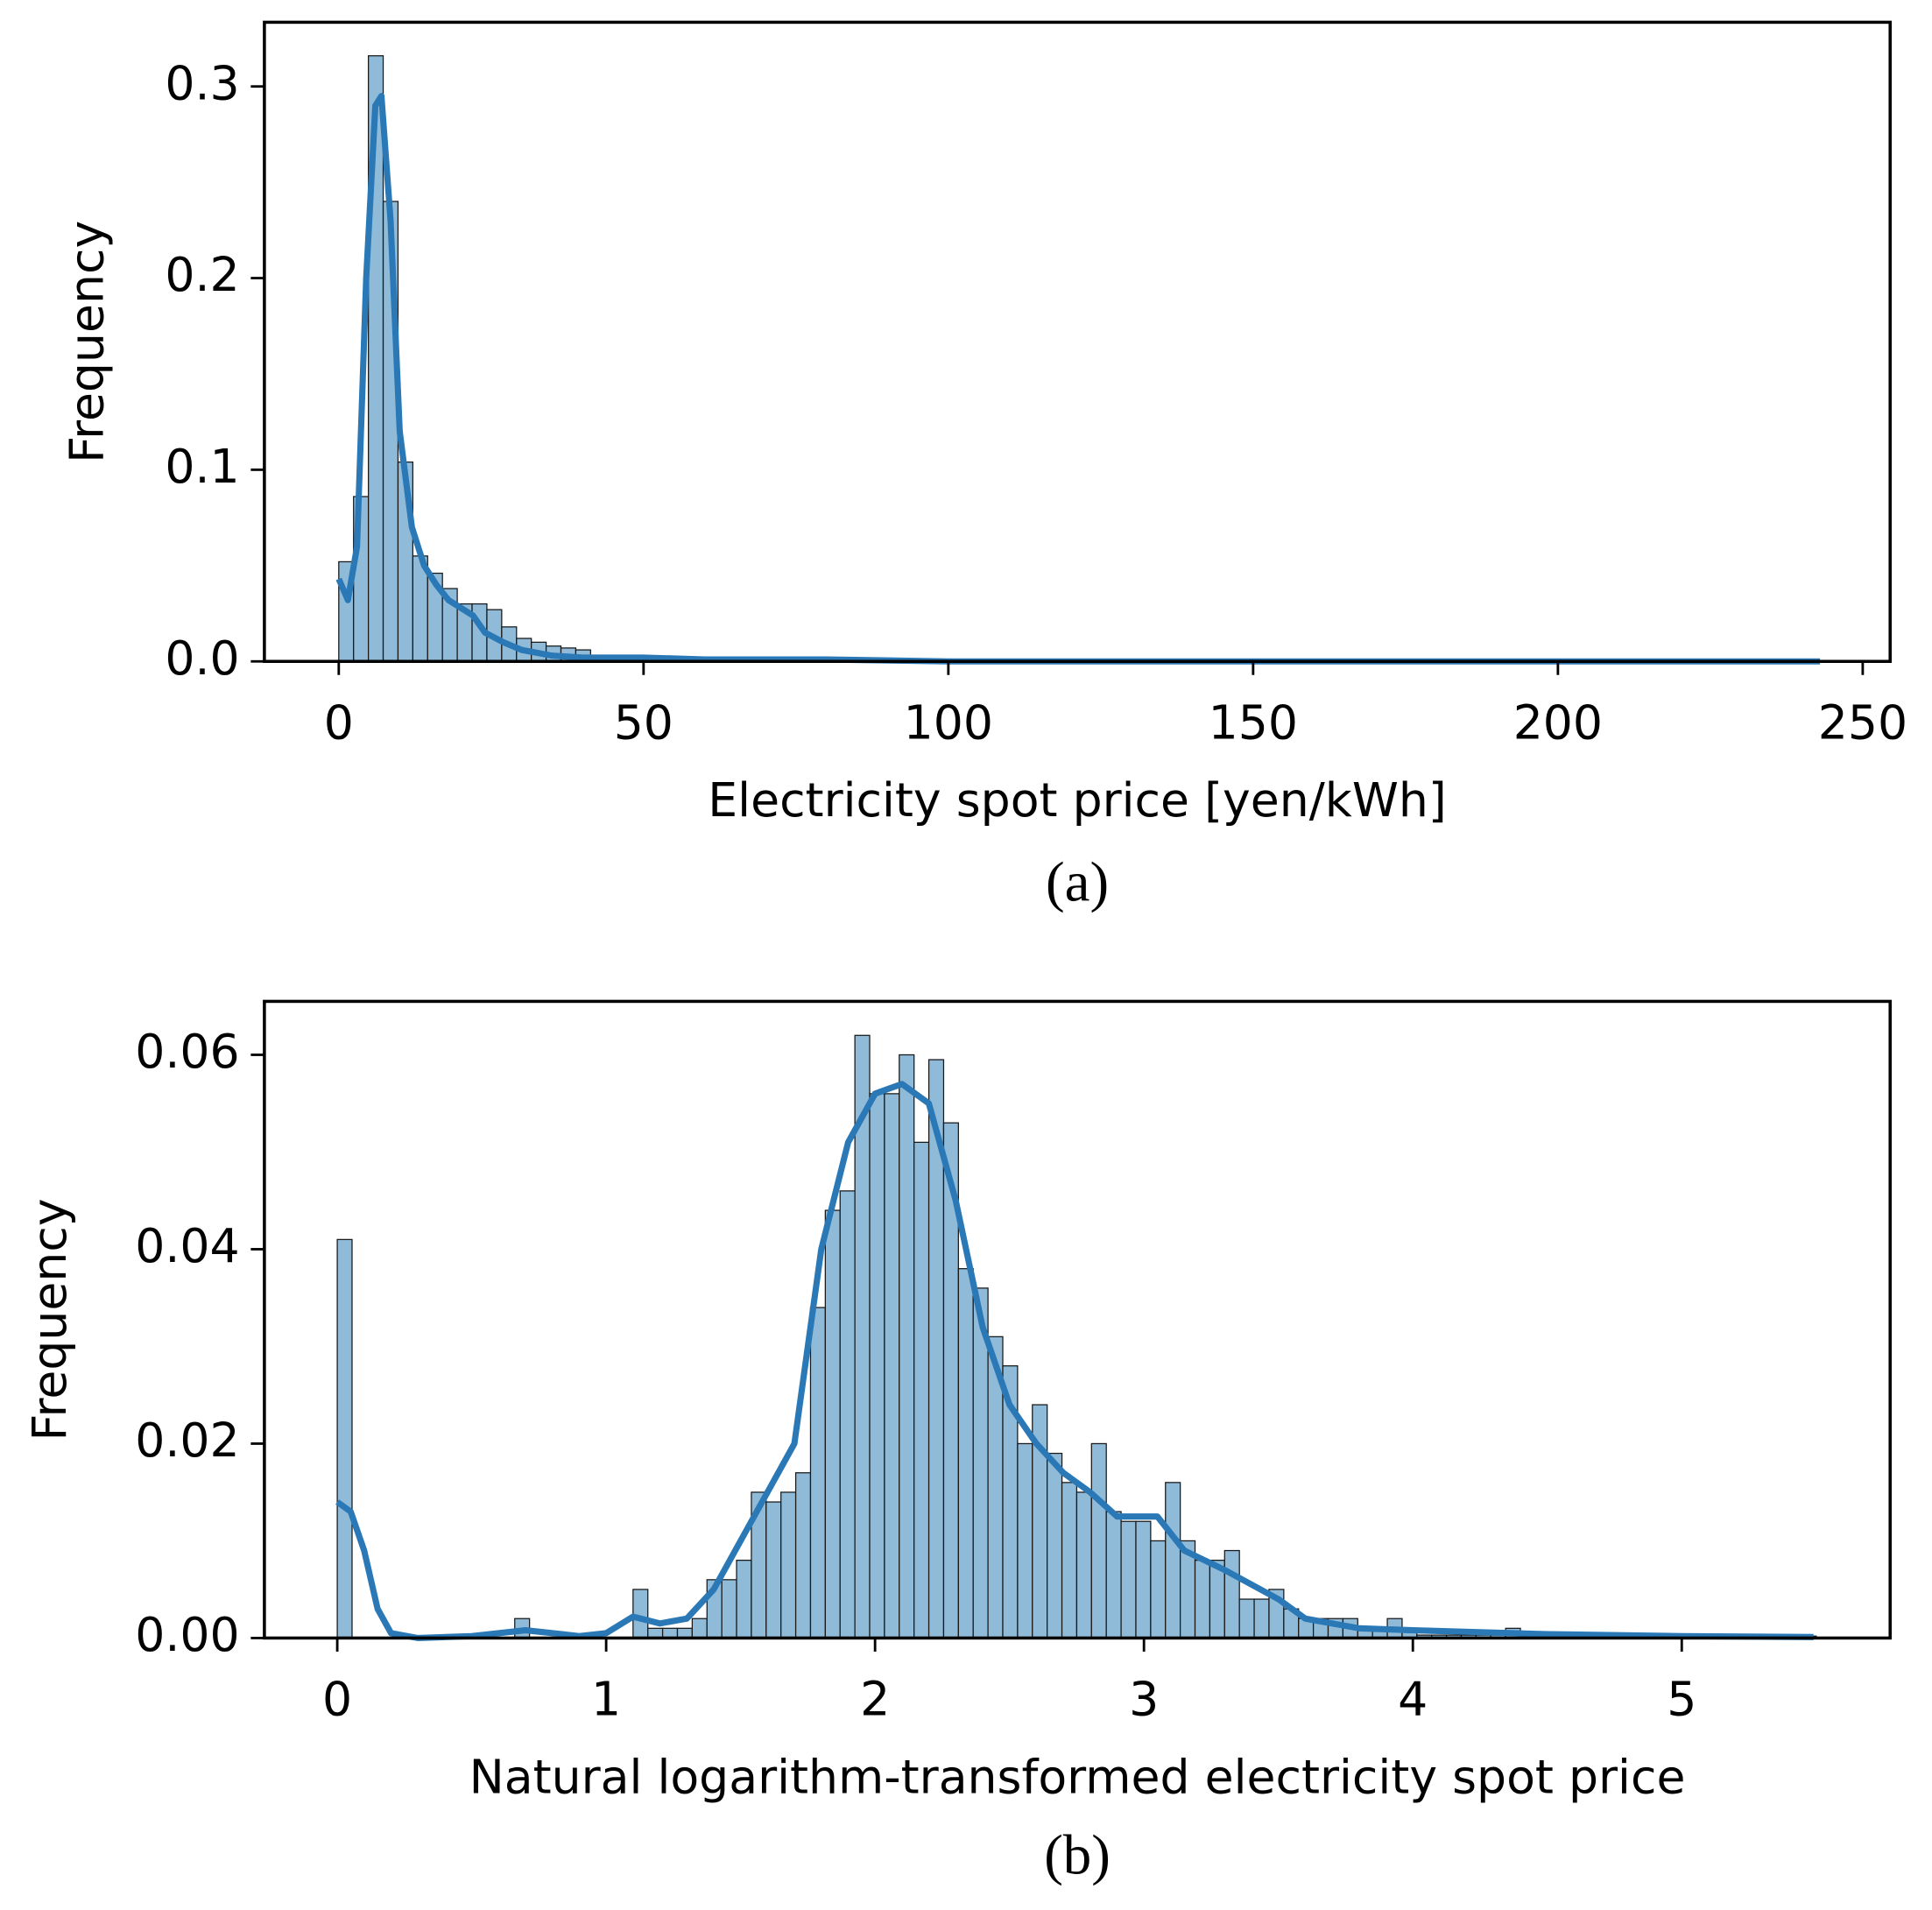 The height and width of the screenshot is (1910, 1932). Describe the element at coordinates (1077, 800) in the screenshot. I see `x-axis-label: Electricity spot price [yen/kWh]` at that location.